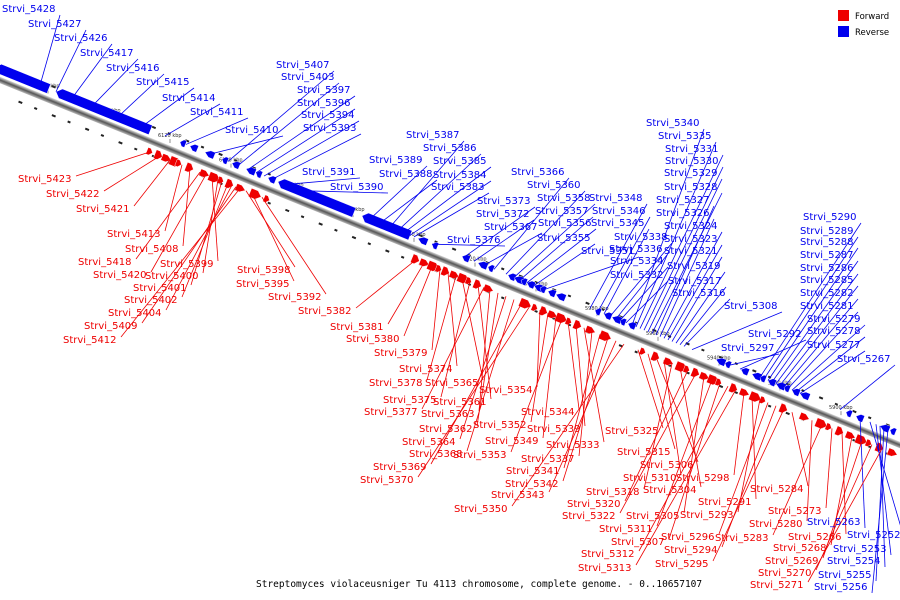 This screenshot has height=600, width=900. Describe the element at coordinates (691, 239) in the screenshot. I see `gene-label: Strvi_5323` at that location.